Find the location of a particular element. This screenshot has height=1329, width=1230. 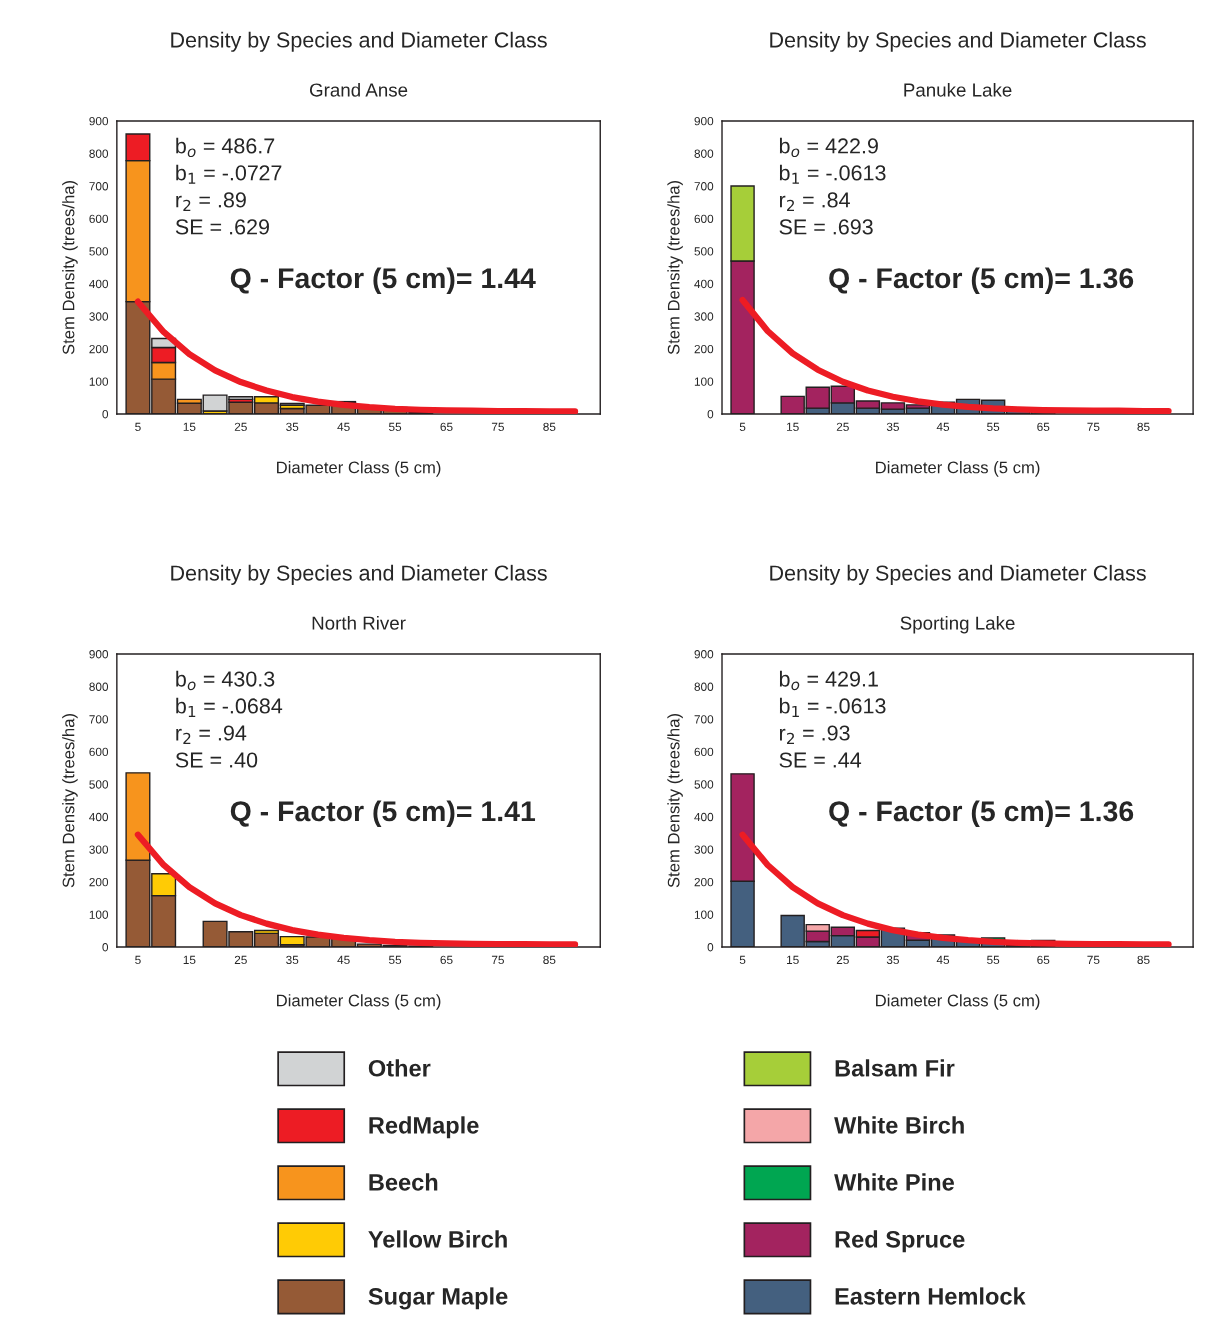

annotation: b$_{1}$ = -.0684 is located at coordinates (229, 707).